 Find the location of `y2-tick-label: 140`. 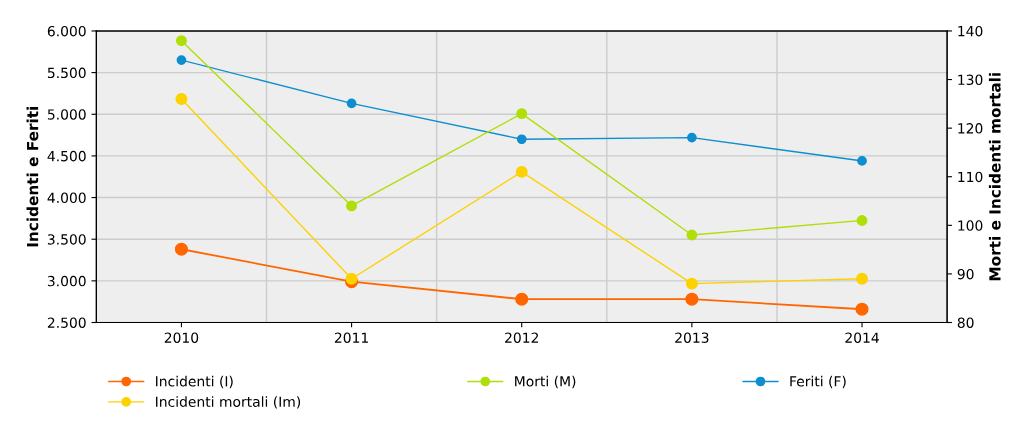

y2-tick-label: 140 is located at coordinates (970, 31).